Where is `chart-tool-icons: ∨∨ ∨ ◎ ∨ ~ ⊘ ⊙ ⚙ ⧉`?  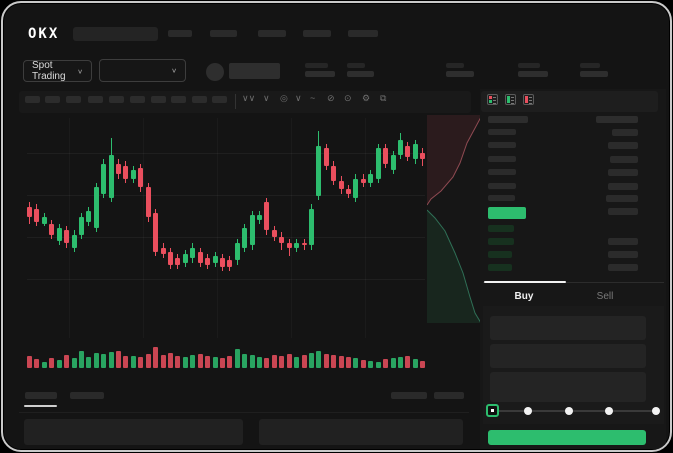 chart-tool-icons: ∨∨ ∨ ◎ ∨ ~ ⊘ ⊙ ⚙ ⧉ is located at coordinates (322, 100).